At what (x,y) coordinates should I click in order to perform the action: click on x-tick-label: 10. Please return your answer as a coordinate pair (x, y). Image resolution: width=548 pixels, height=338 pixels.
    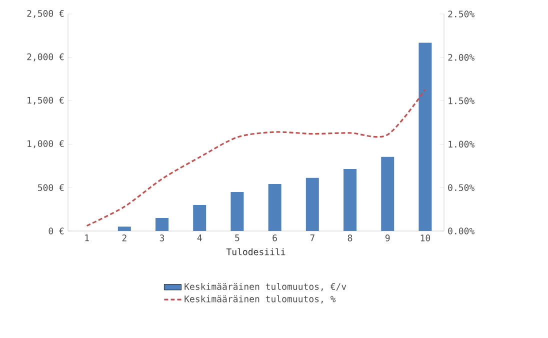
    Looking at the image, I should click on (425, 238).